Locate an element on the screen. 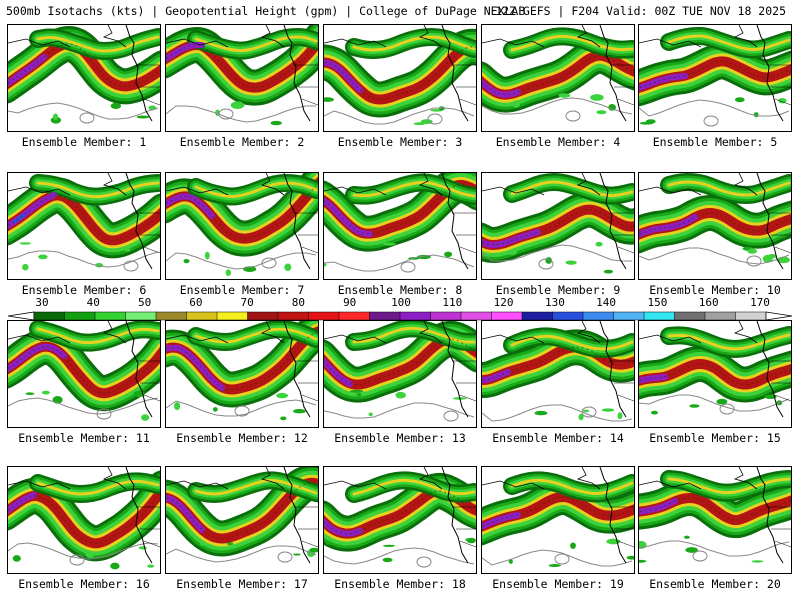 The width and height of the screenshot is (800, 600). colorbar-tick-label: 170 is located at coordinates (760, 302).